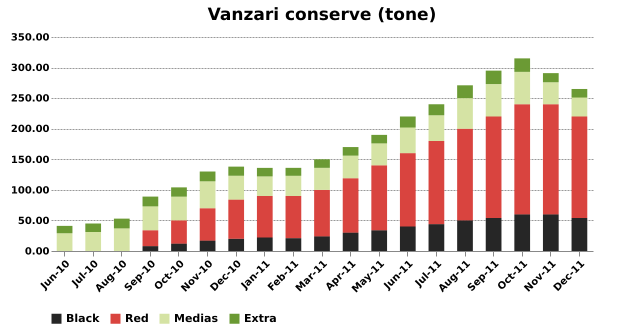 The height and width of the screenshot is (336, 619). Describe the element at coordinates (30, 160) in the screenshot. I see `y-tick-label: 150.00` at that location.